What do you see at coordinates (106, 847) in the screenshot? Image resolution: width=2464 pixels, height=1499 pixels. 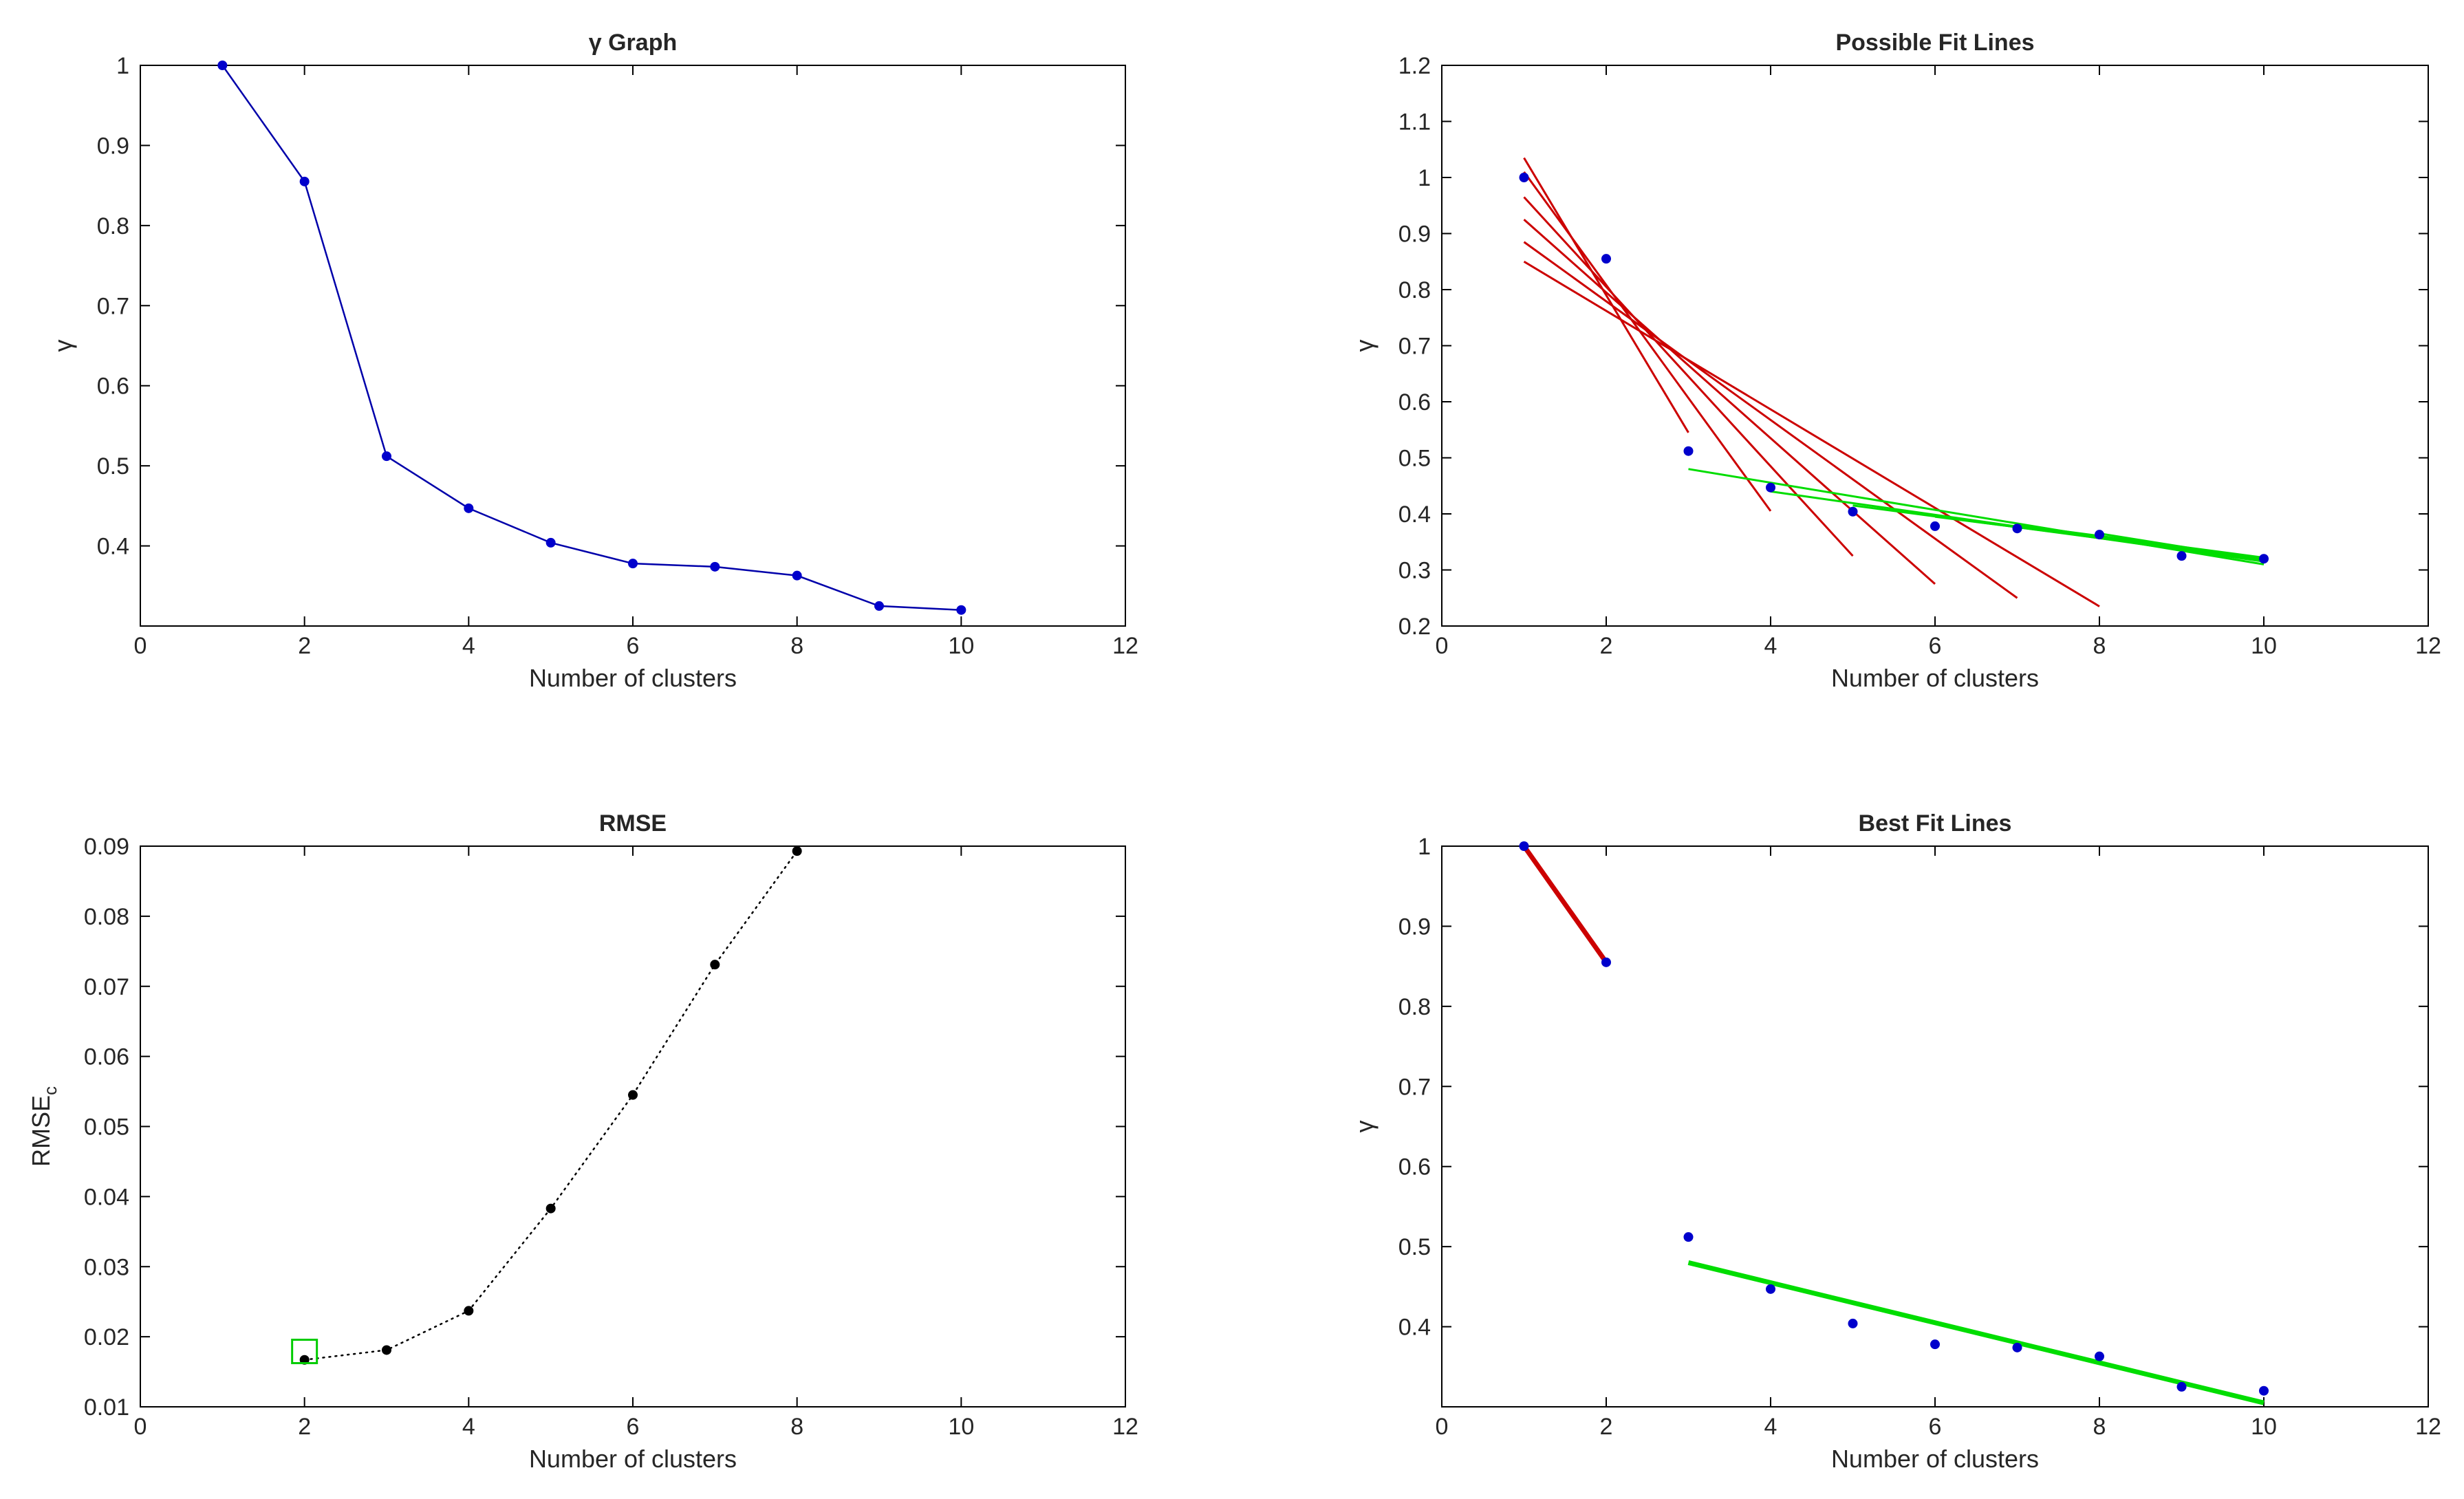 I see `y-tick-label: 0.09` at bounding box center [106, 847].